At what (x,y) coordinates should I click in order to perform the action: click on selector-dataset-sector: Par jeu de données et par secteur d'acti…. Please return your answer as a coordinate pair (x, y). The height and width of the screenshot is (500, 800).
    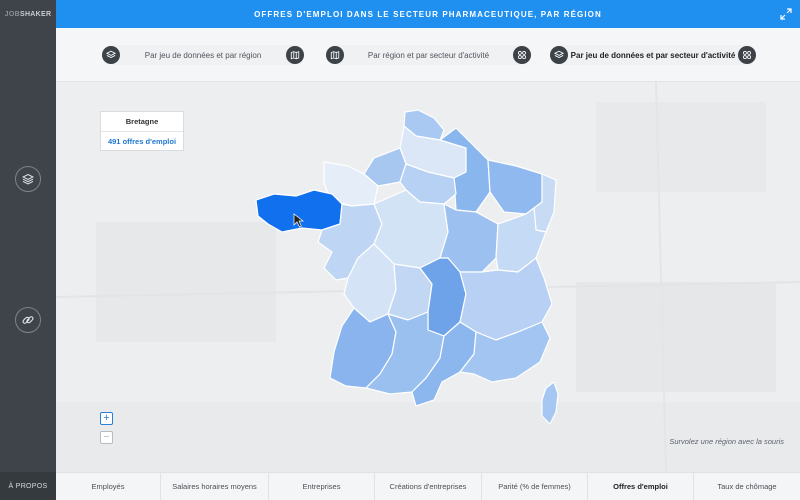
    Looking at the image, I should click on (653, 55).